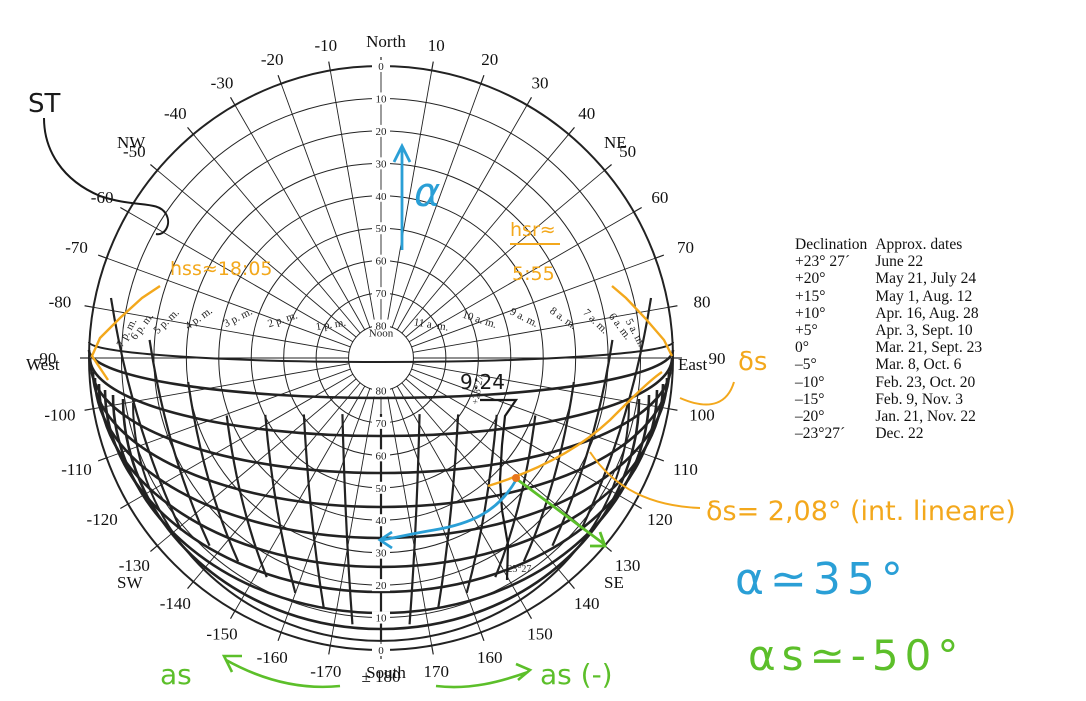 The width and height of the screenshot is (1086, 701). I want to click on altitude-label-south: 70, so click(382, 424).